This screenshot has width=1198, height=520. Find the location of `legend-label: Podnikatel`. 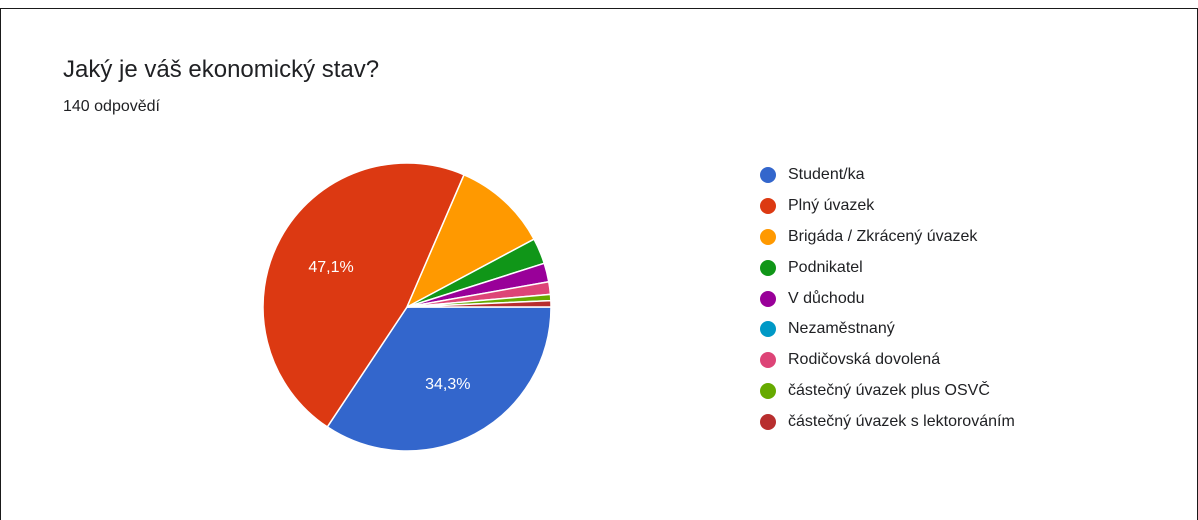

legend-label: Podnikatel is located at coordinates (825, 267).